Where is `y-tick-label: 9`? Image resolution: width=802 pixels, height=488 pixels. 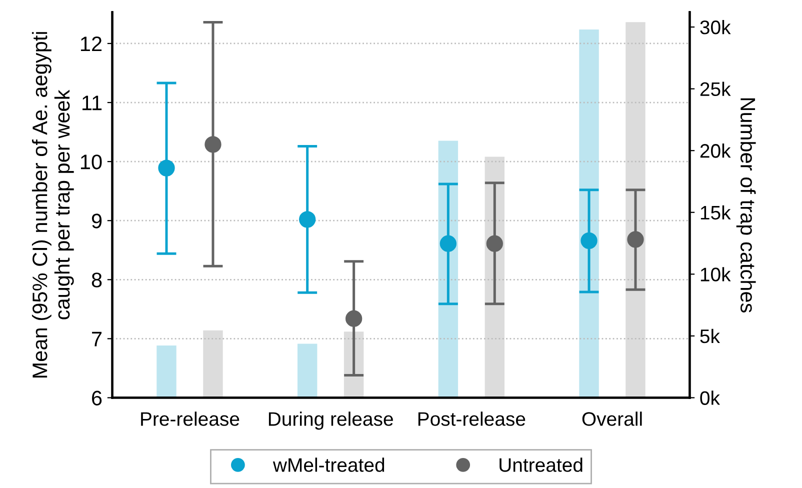
y-tick-label: 9 is located at coordinates (97, 221).